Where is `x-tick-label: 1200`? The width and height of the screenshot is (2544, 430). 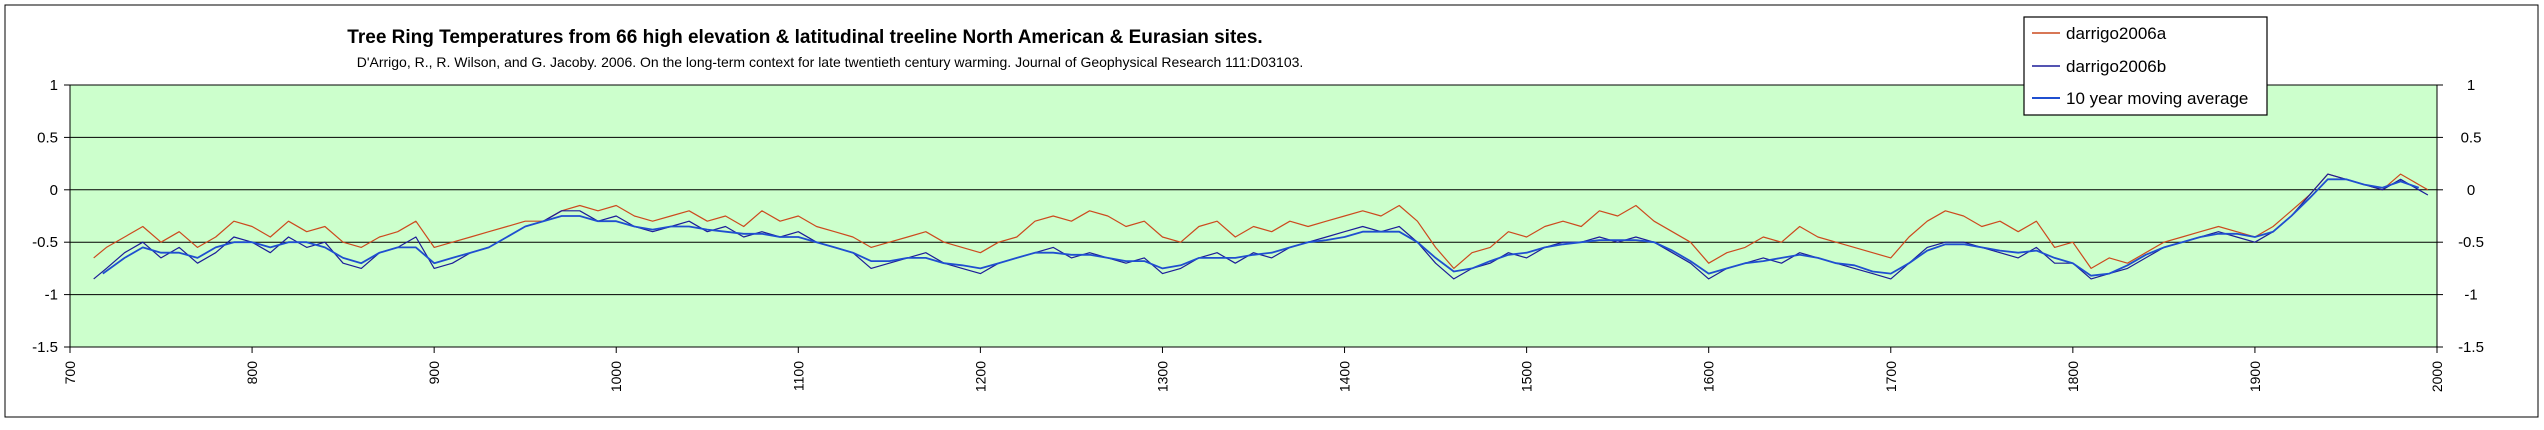
x-tick-label: 1200 is located at coordinates (980, 376).